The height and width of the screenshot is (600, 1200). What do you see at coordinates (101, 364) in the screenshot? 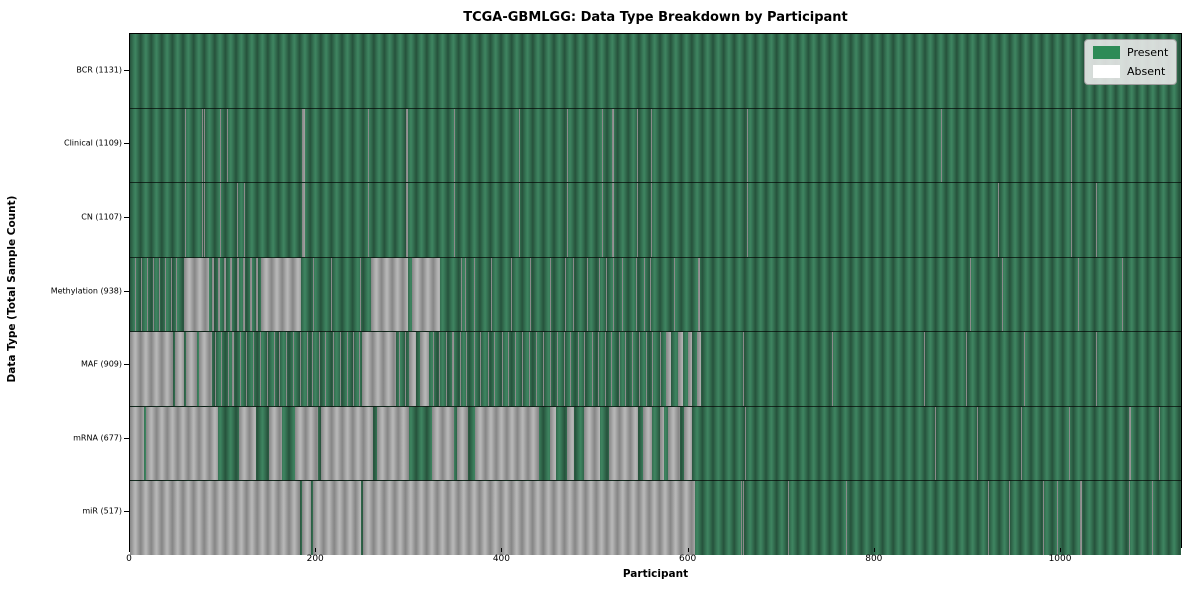
I see `ytick-label-MAF: MAF (909)` at bounding box center [101, 364].